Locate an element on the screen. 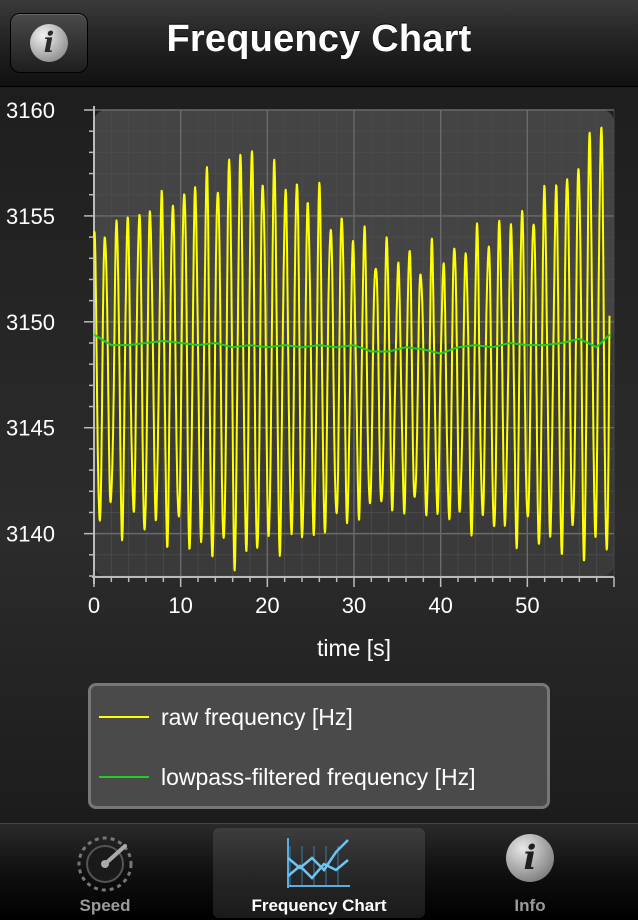 The height and width of the screenshot is (920, 638). x-axis-label: time [s] is located at coordinates (354, 648).